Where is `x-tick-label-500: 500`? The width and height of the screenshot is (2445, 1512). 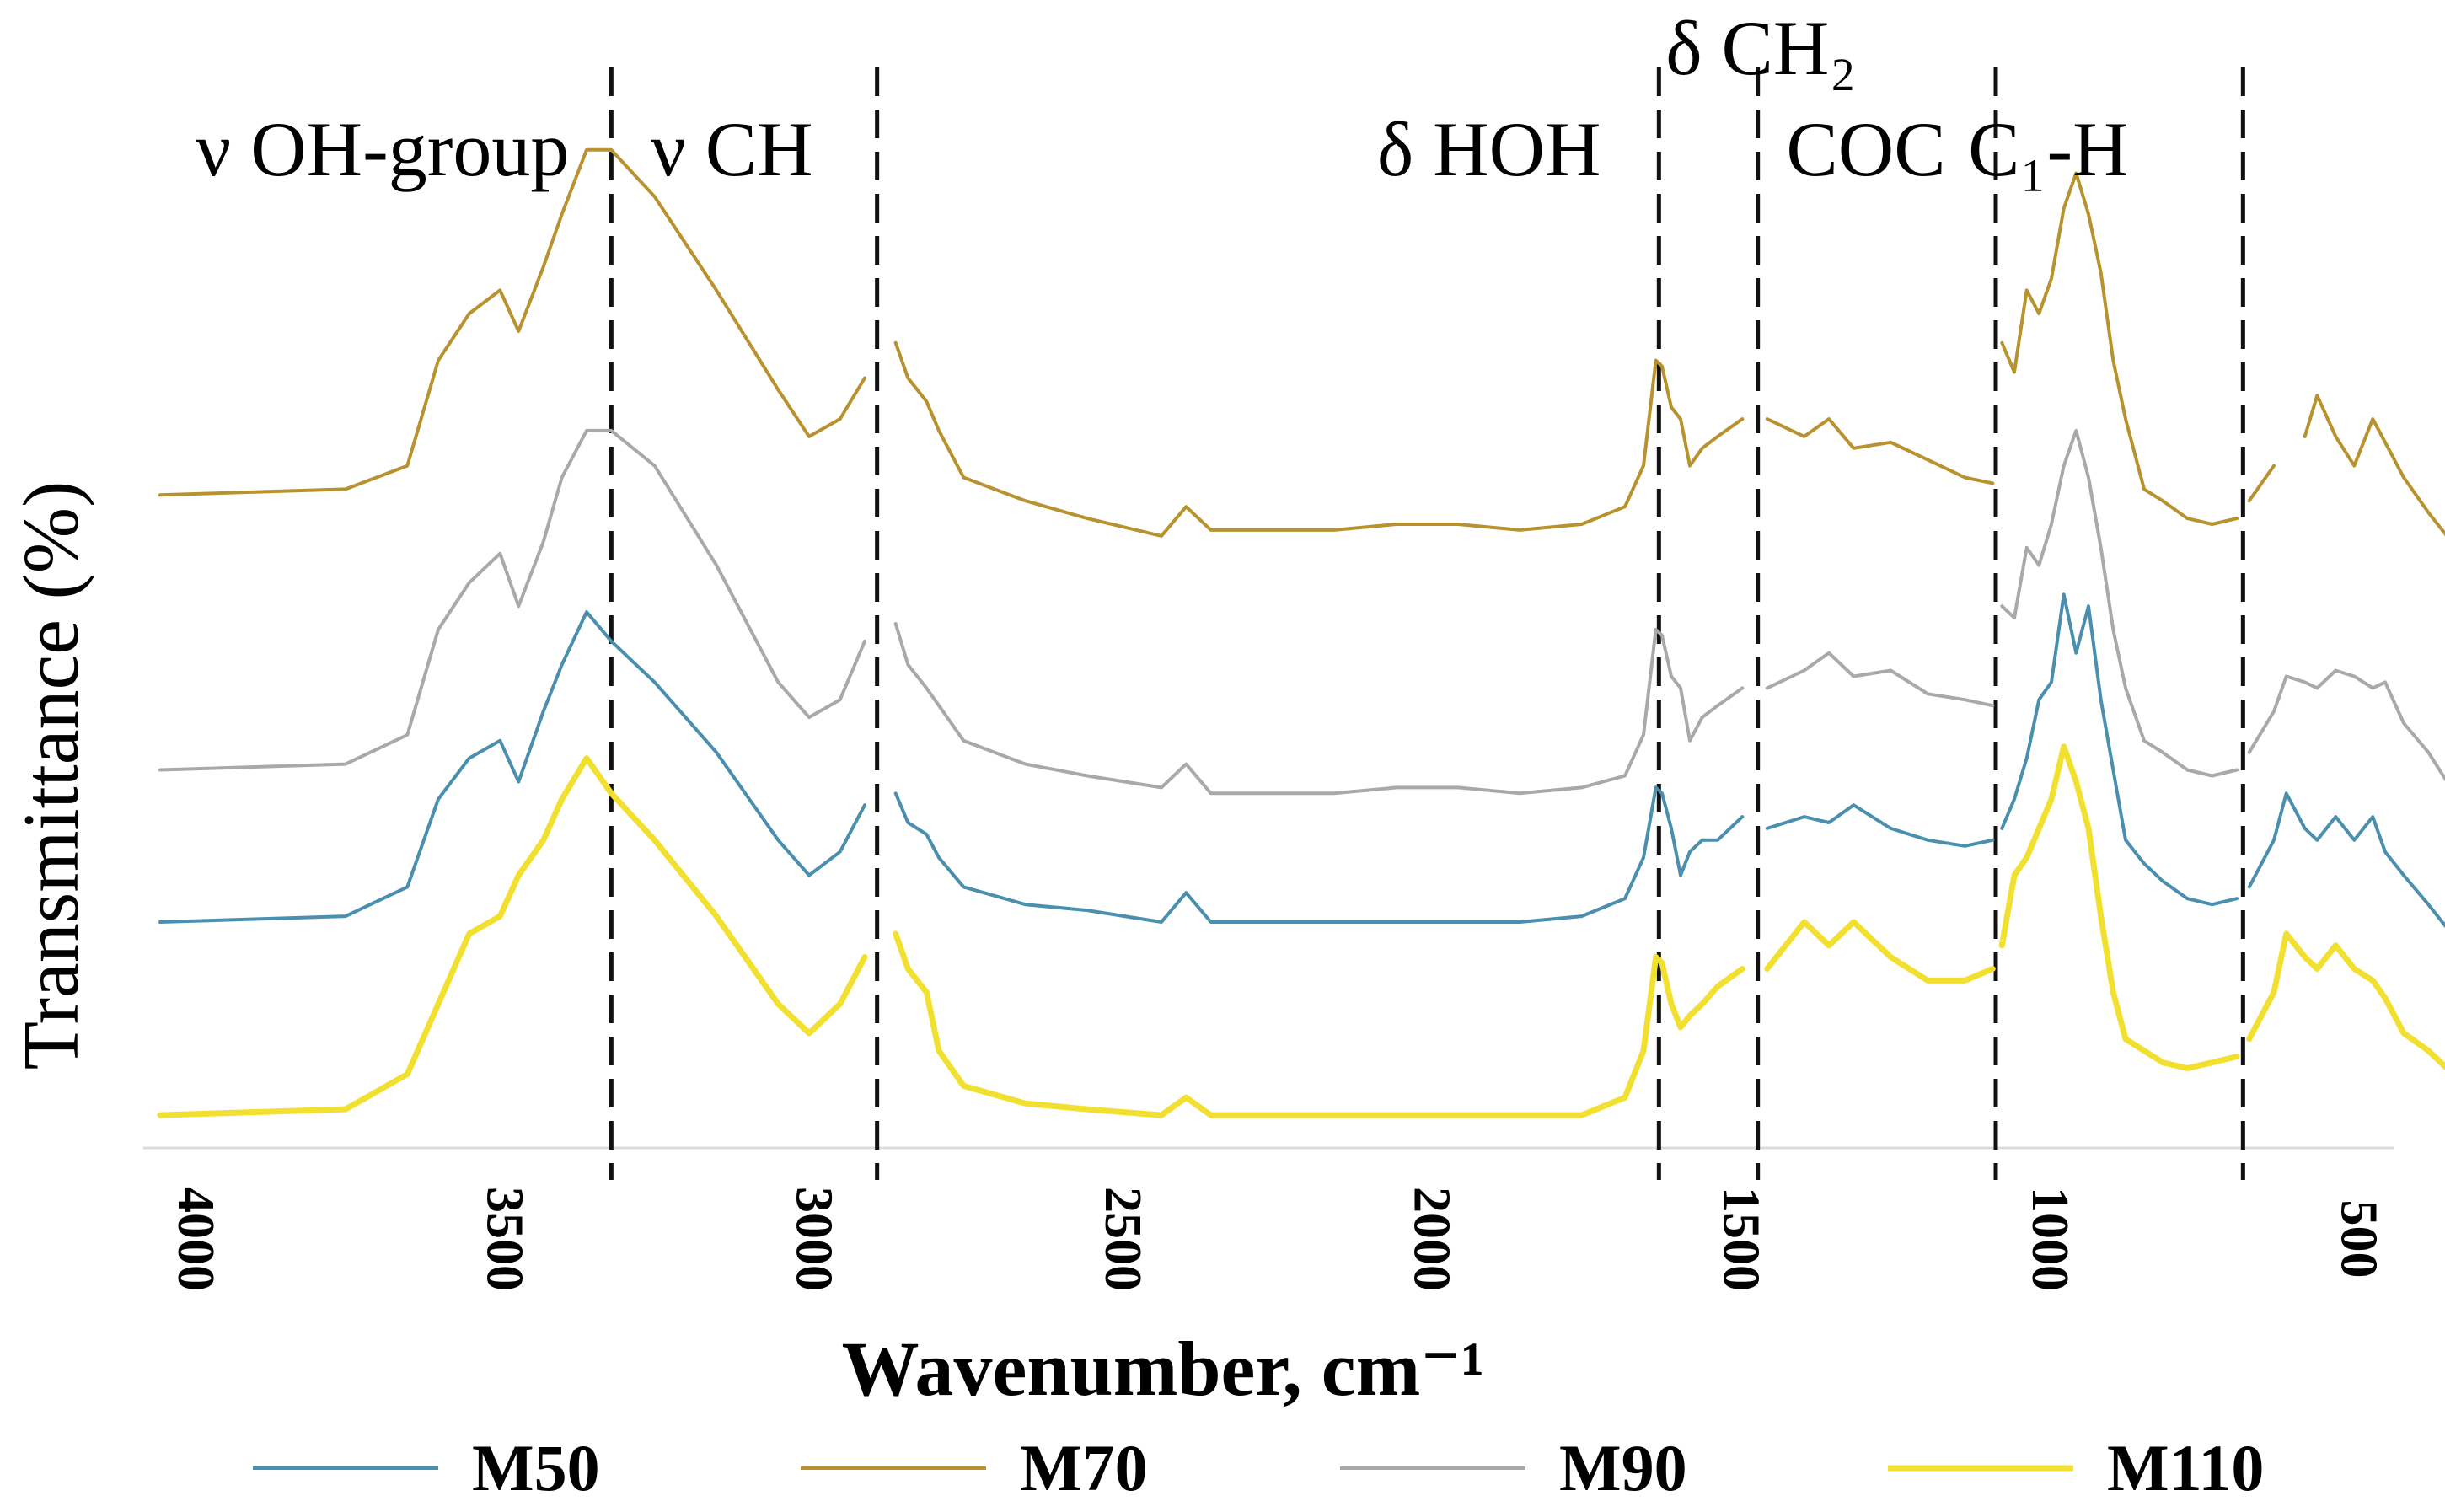
x-tick-label-500: 500 is located at coordinates (2359, 1239).